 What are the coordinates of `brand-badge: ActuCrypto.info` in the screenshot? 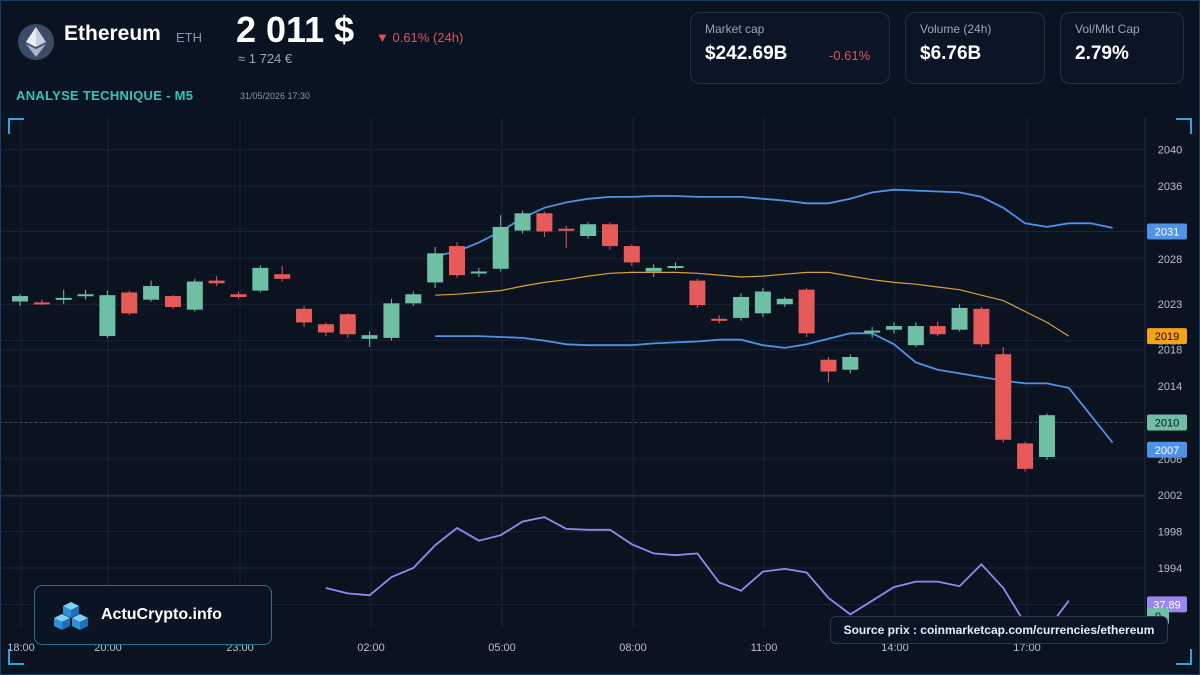 It's located at (153, 615).